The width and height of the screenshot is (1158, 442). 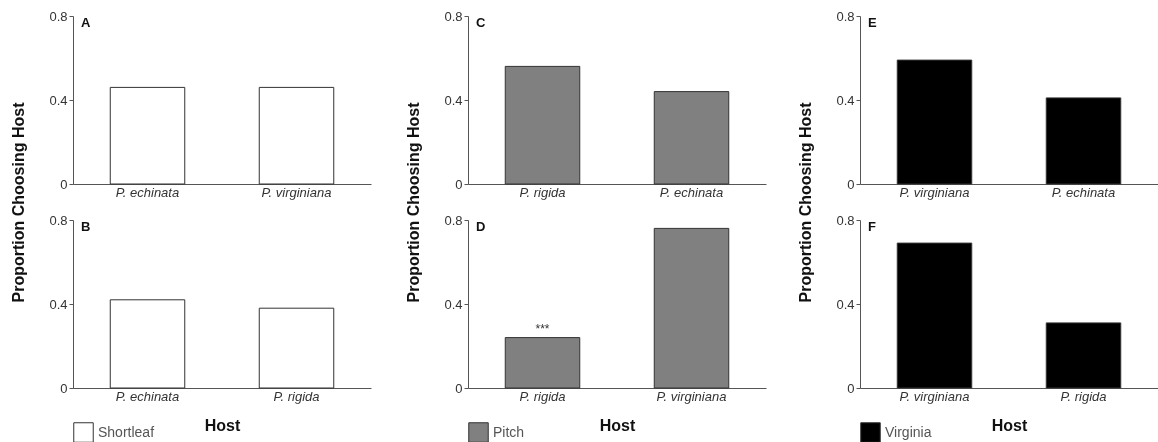 What do you see at coordinates (509, 431) in the screenshot?
I see `legend-label: Pitch` at bounding box center [509, 431].